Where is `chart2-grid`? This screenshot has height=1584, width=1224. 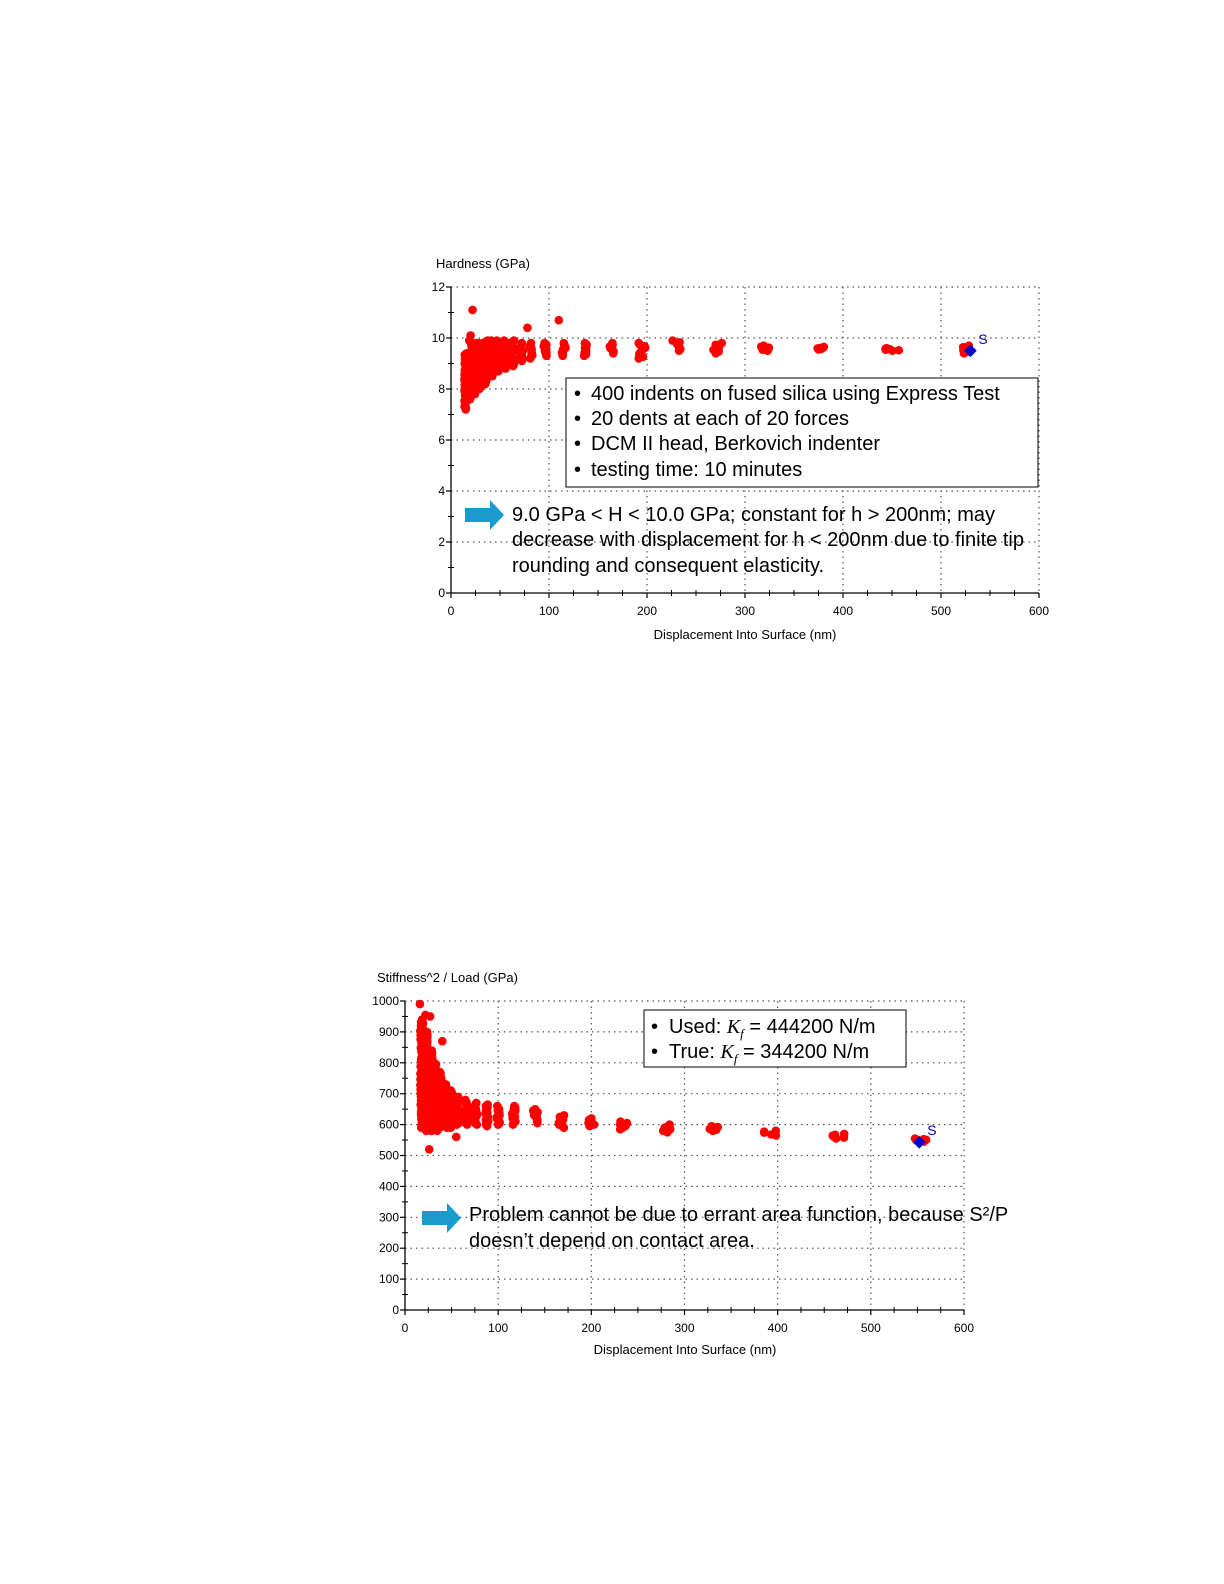
chart2-grid is located at coordinates (685, 1155).